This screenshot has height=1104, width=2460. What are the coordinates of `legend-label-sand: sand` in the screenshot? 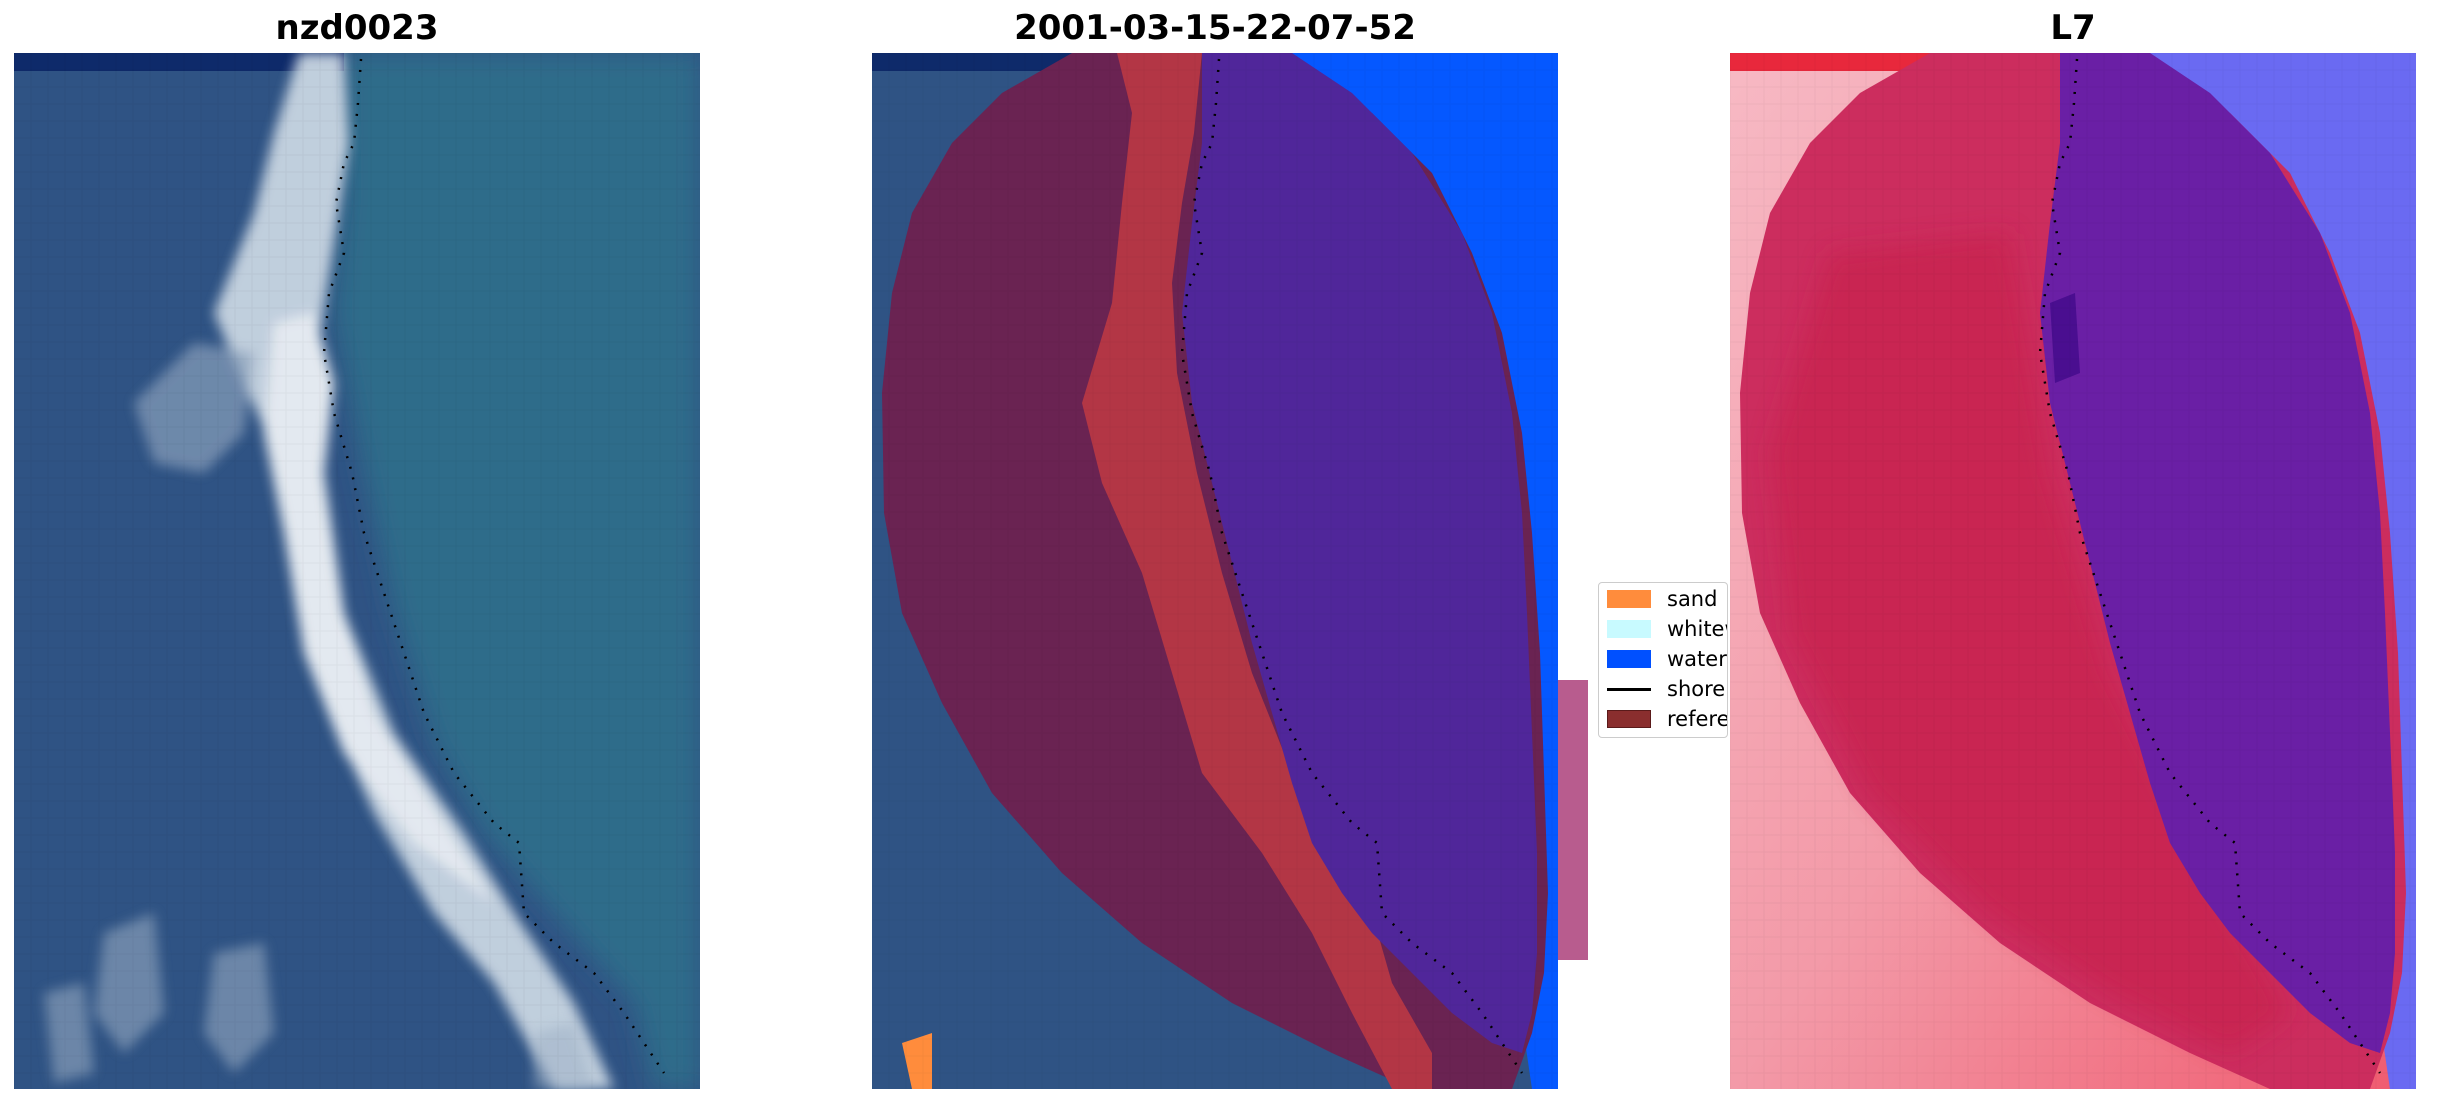 It's located at (1692, 599).